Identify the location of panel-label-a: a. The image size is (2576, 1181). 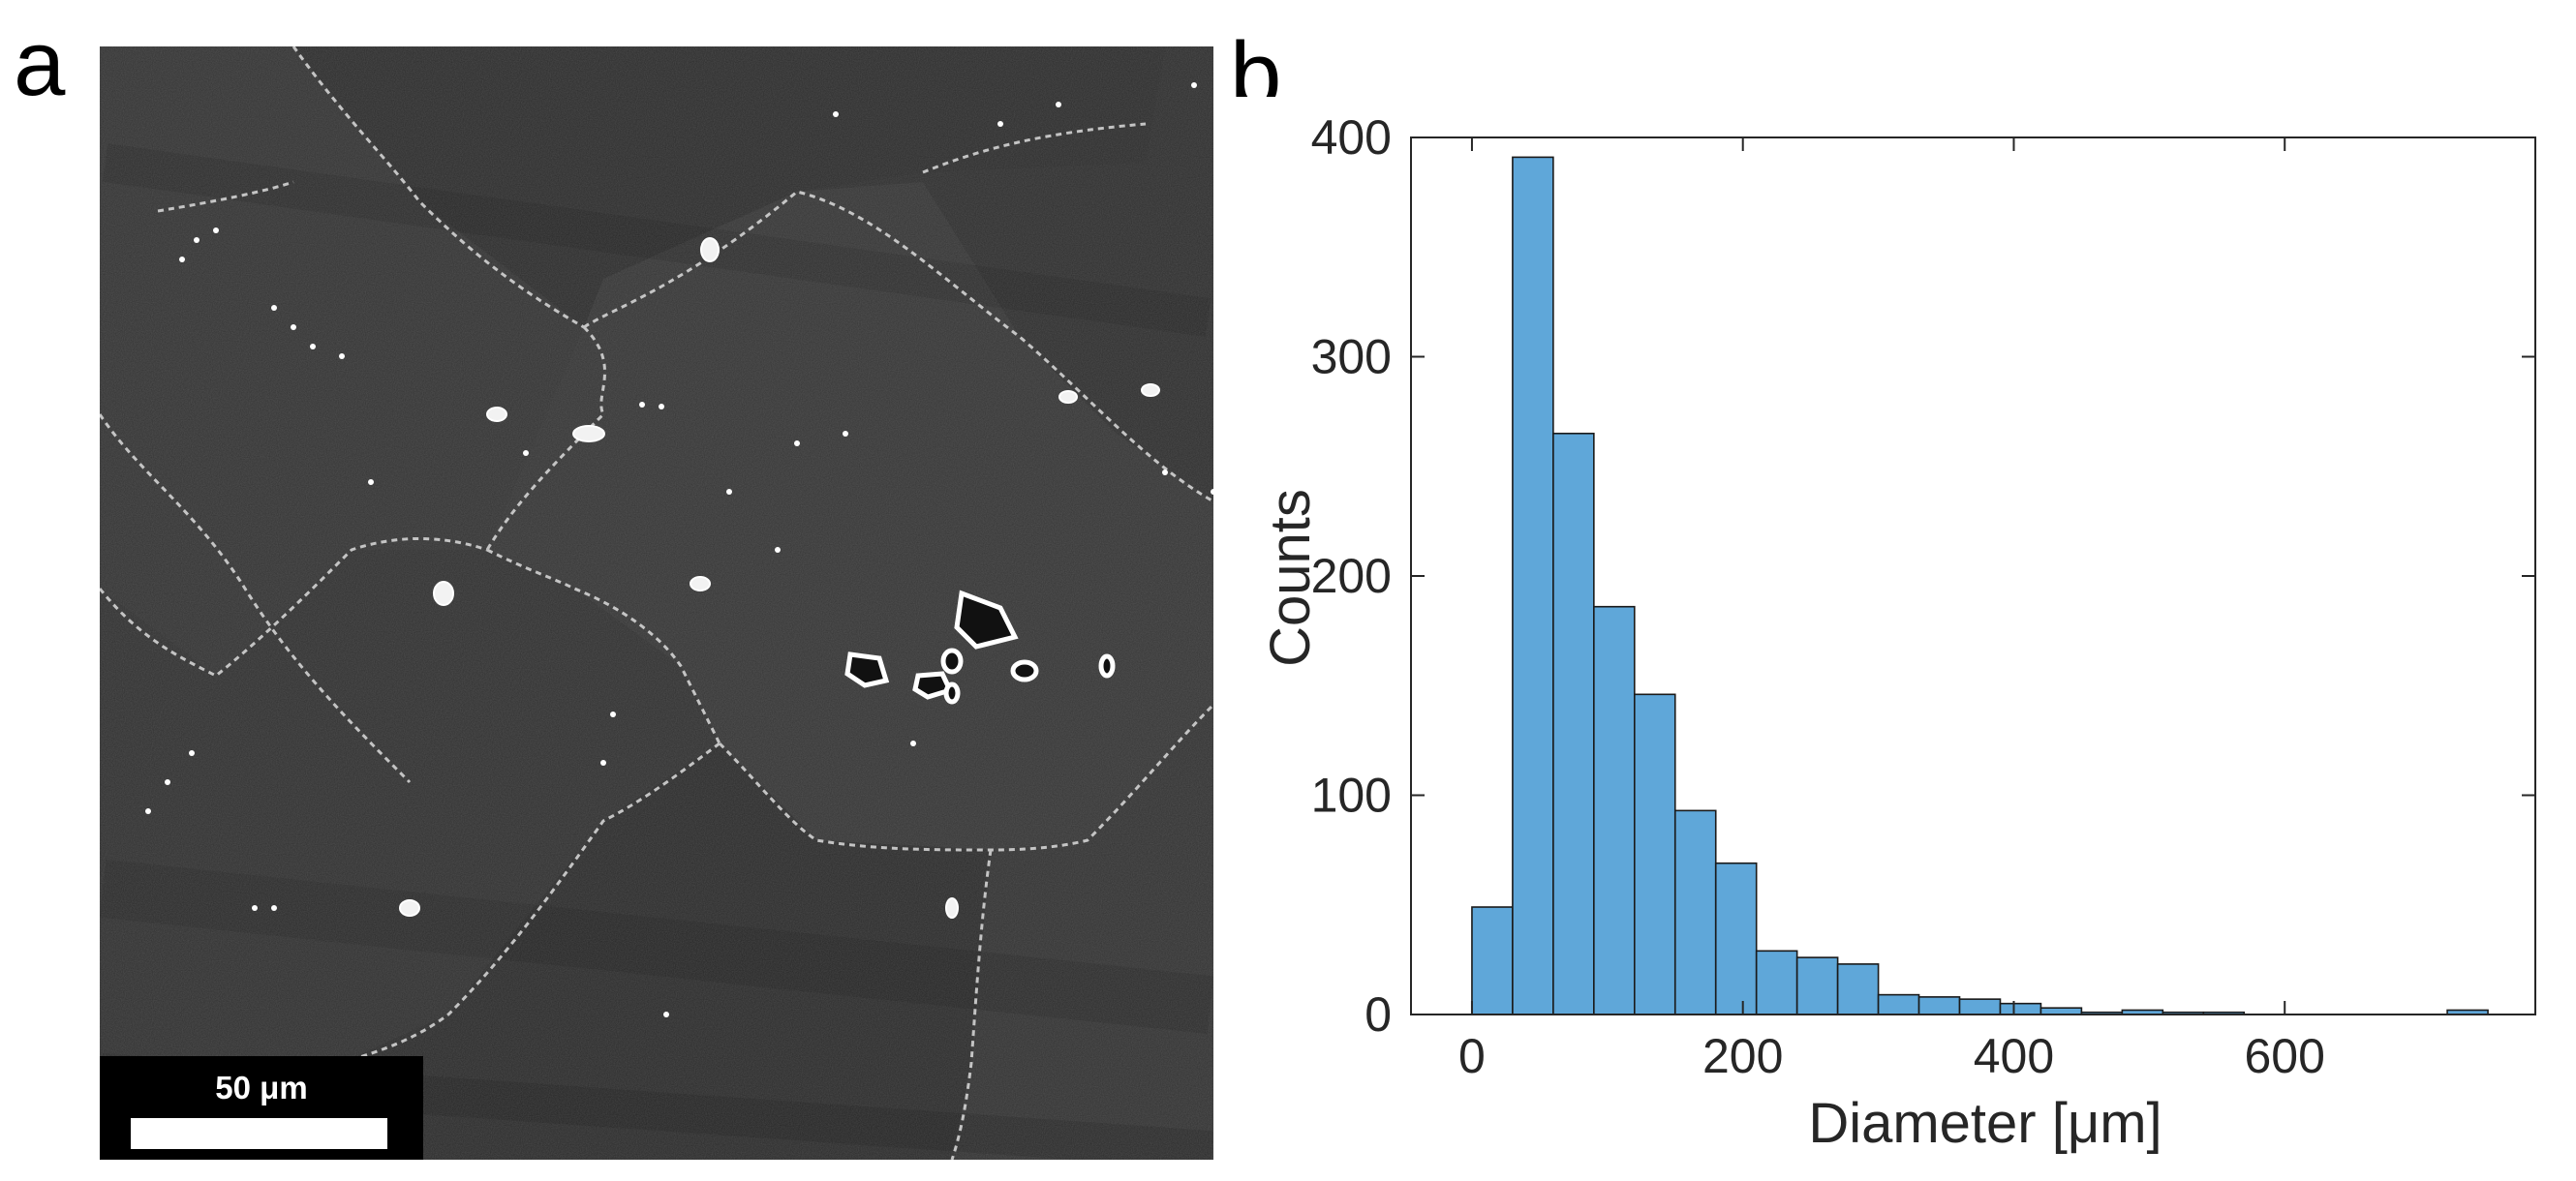
(40, 63).